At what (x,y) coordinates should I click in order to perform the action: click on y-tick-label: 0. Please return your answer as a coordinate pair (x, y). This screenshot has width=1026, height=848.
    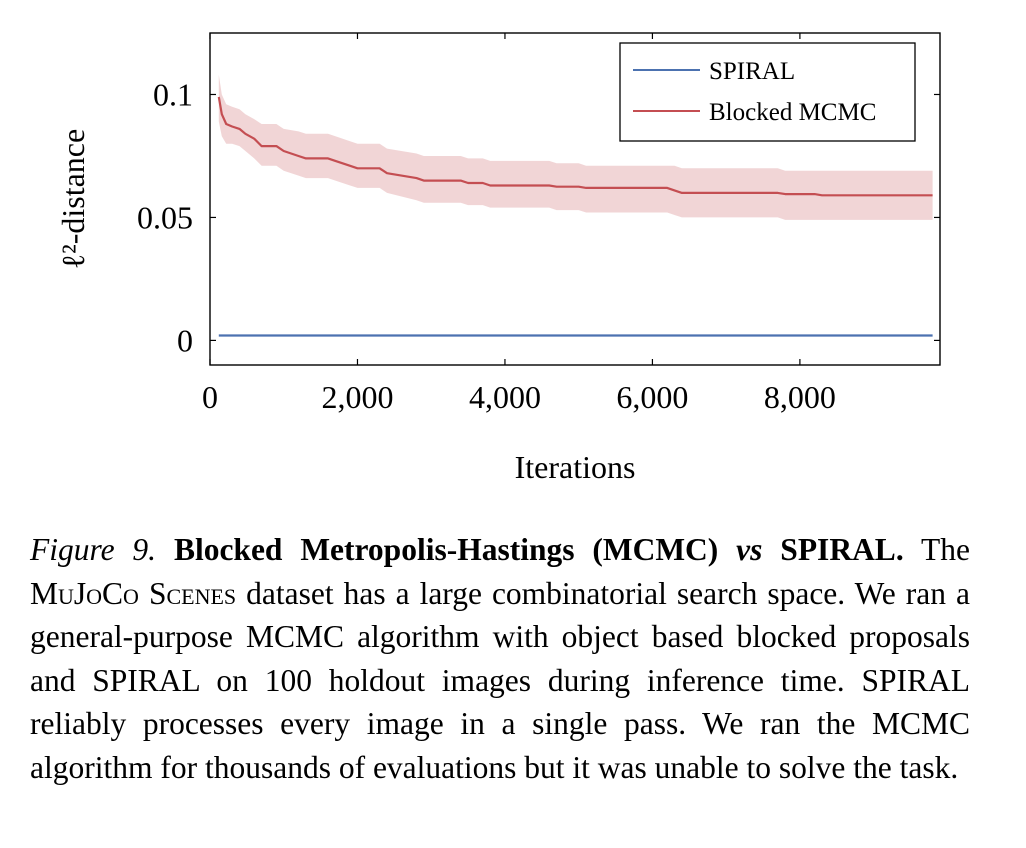
    Looking at the image, I should click on (185, 340).